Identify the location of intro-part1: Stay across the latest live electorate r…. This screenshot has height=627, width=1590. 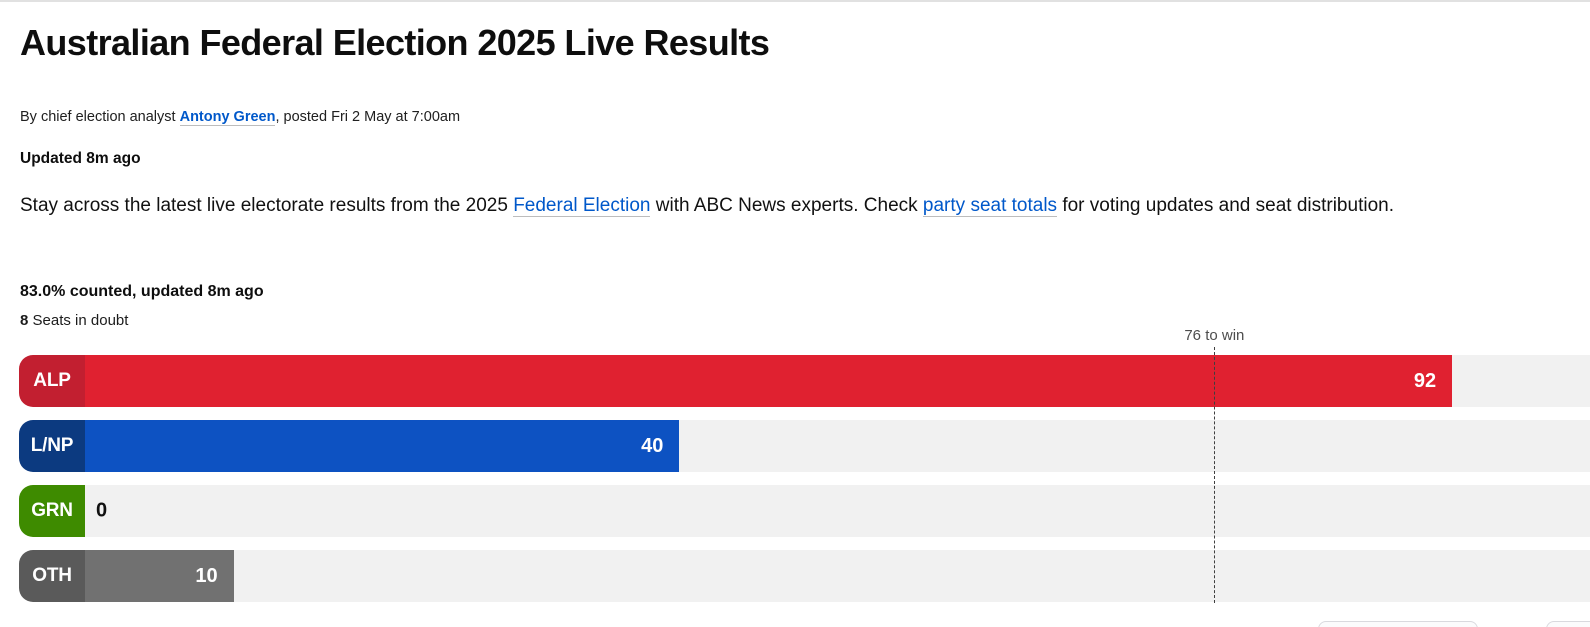
(267, 205).